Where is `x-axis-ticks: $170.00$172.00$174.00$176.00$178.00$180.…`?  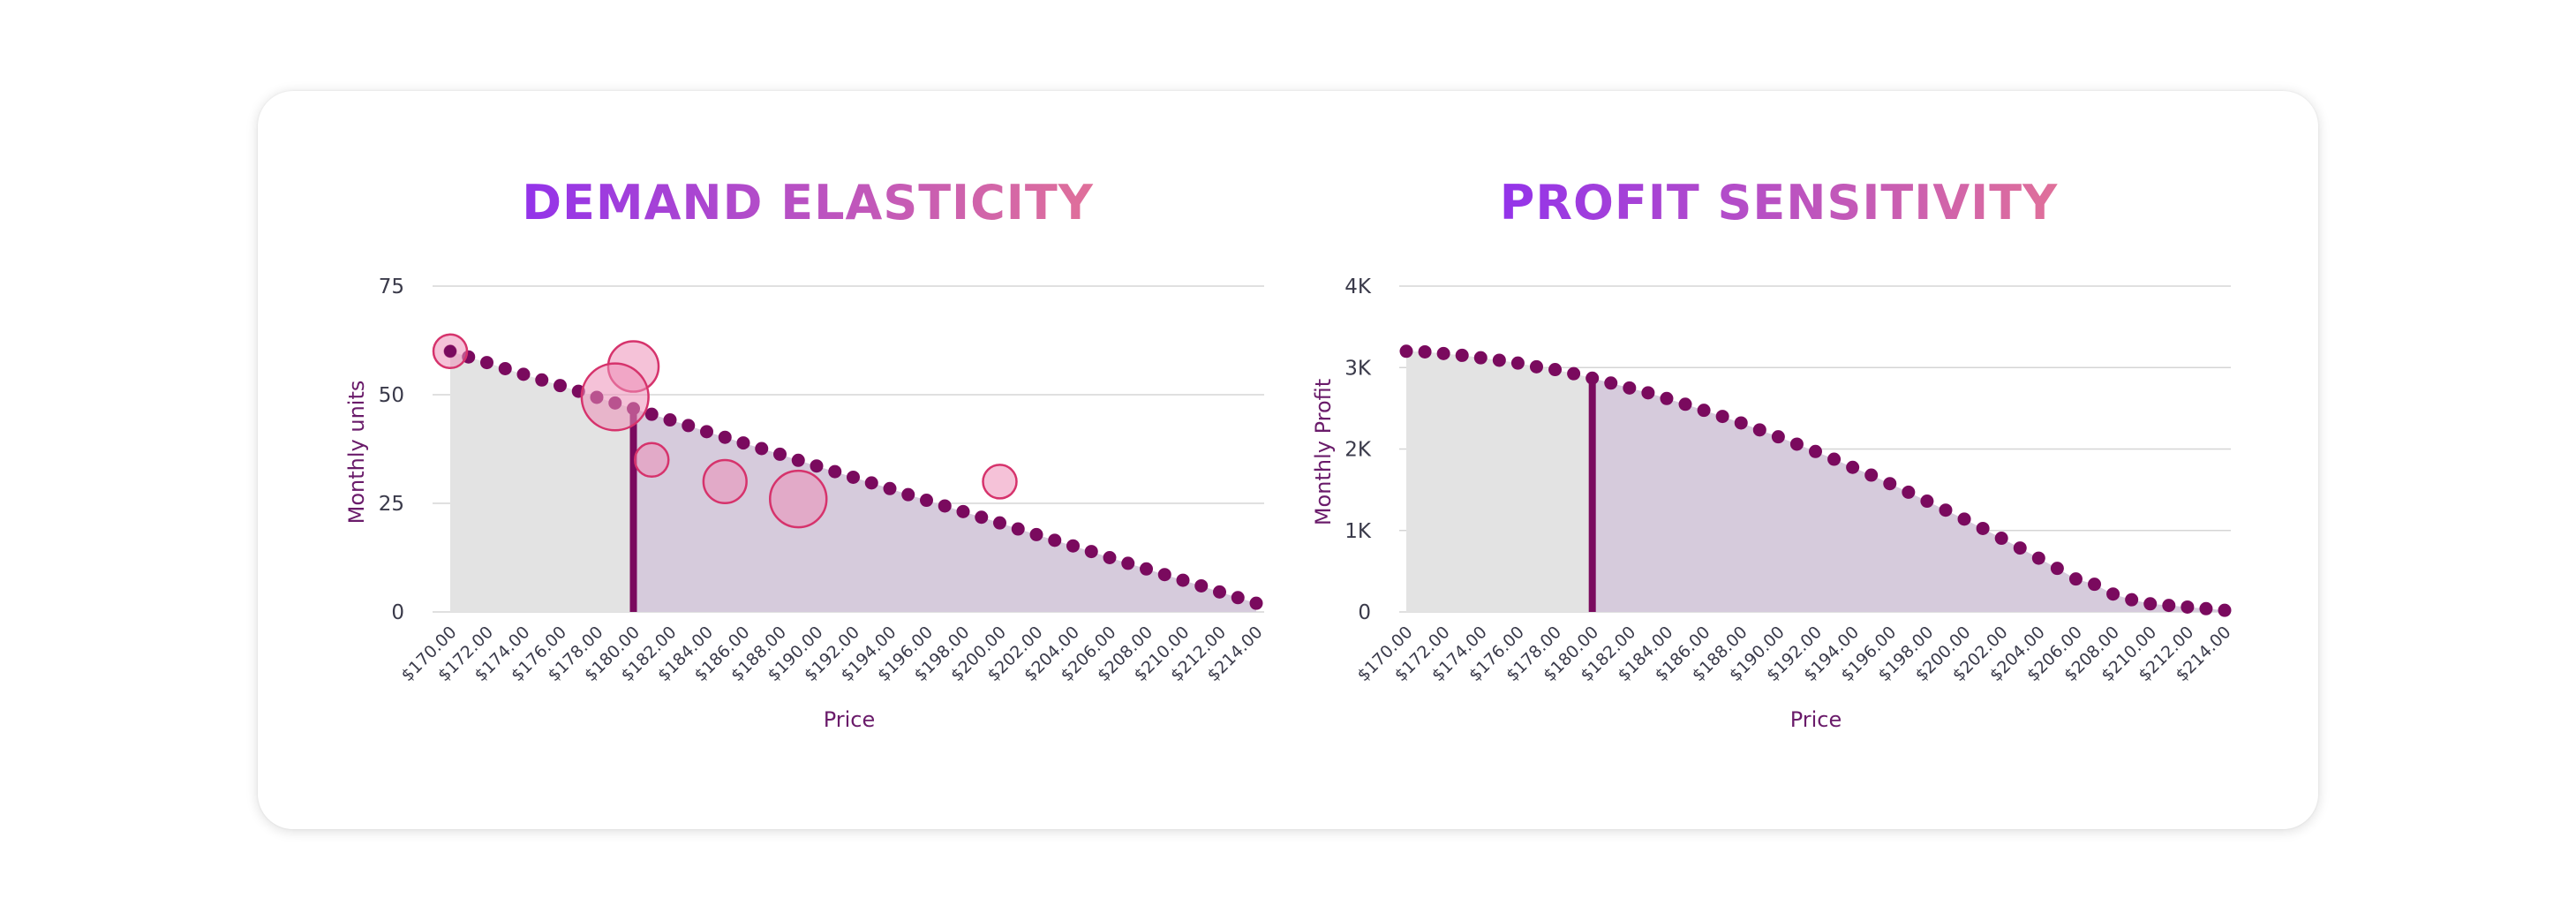
x-axis-ticks: $170.00$172.00$174.00$176.00$178.00$180.… is located at coordinates (1794, 654).